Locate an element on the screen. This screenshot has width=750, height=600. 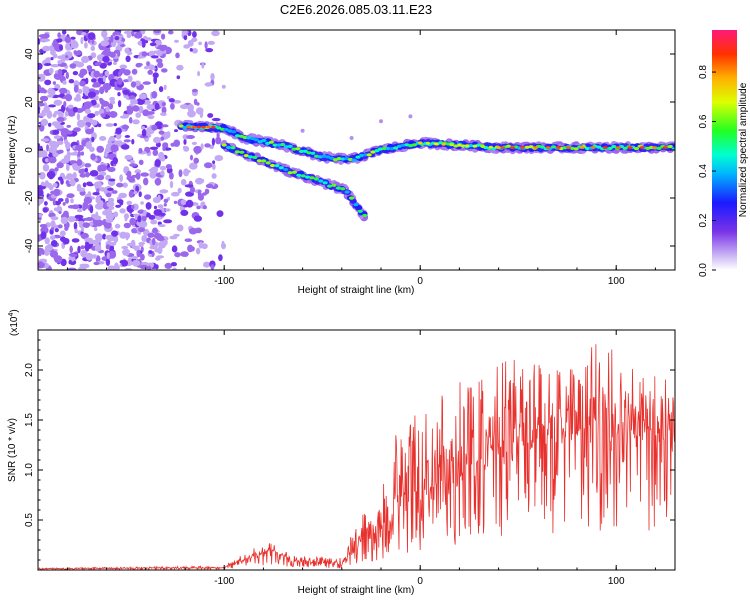
y-tick-label: 2.0 is located at coordinates (29, 370).